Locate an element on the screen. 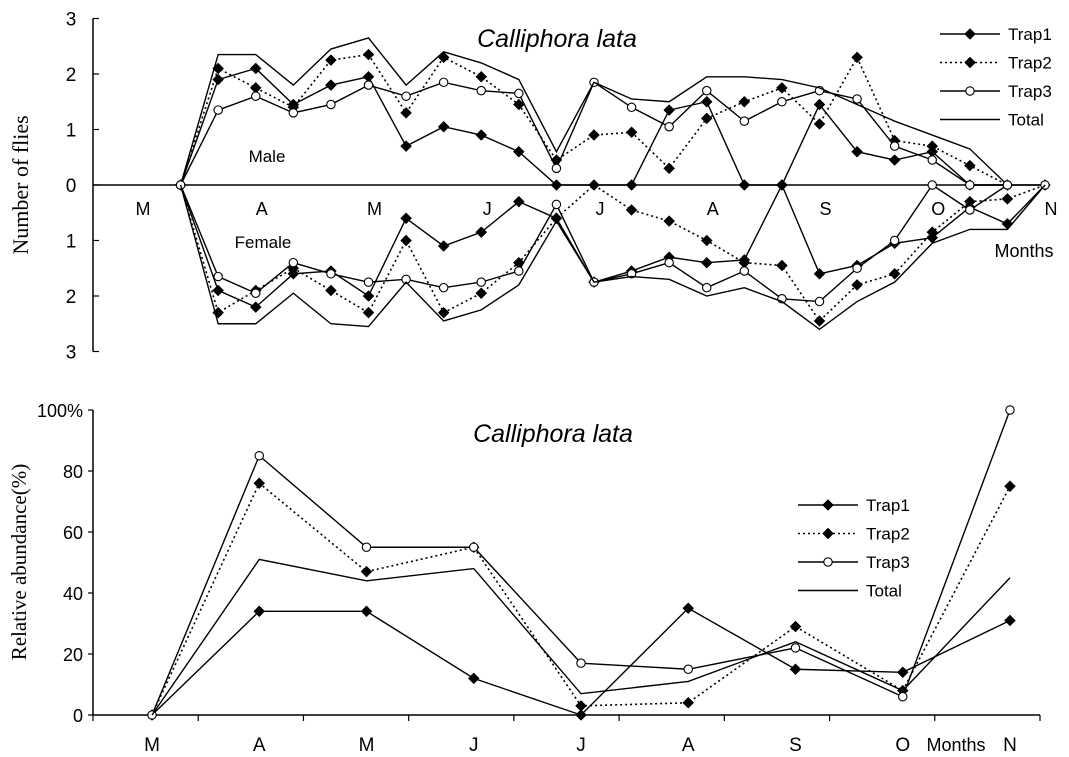 This screenshot has width=1069, height=757. bottom-x-tick-label: O is located at coordinates (902, 745).